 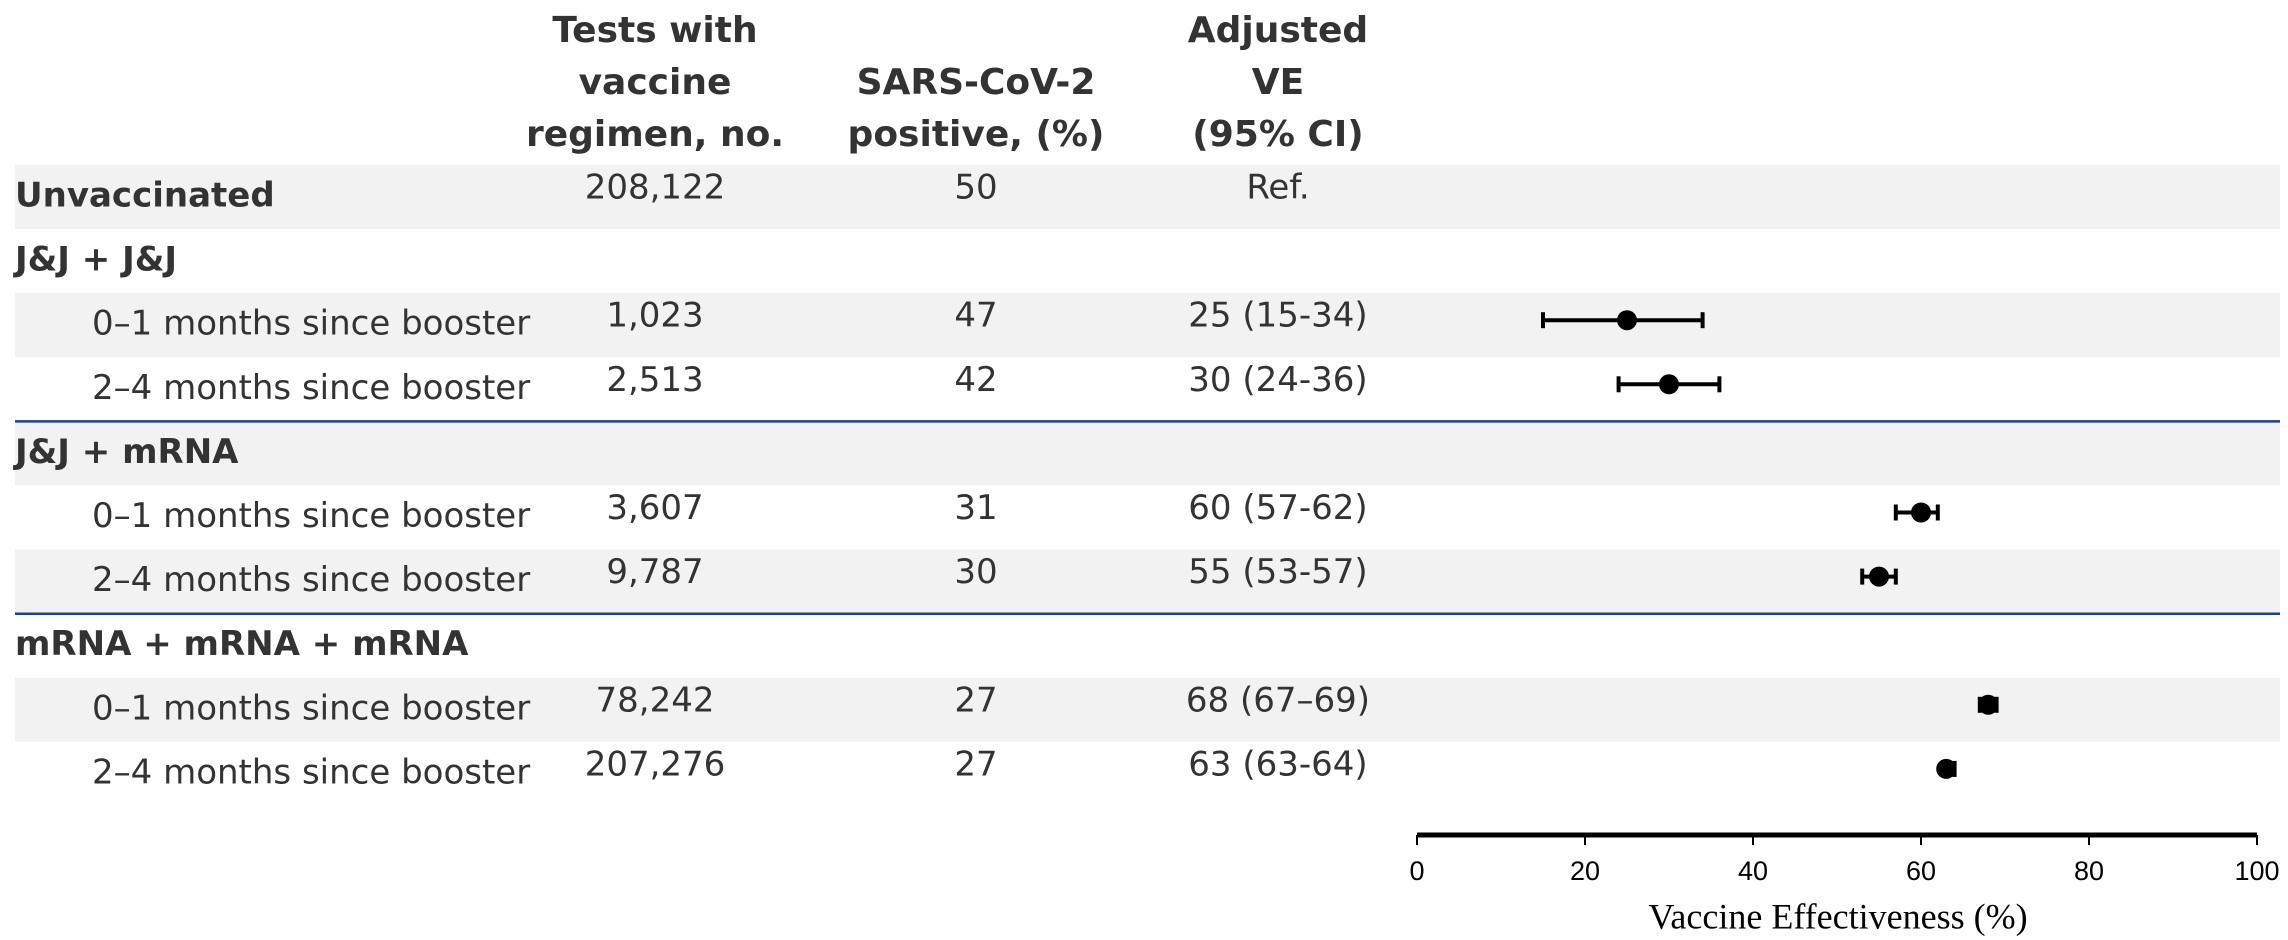 I want to click on tests-cell: 1,023, so click(x=654, y=316).